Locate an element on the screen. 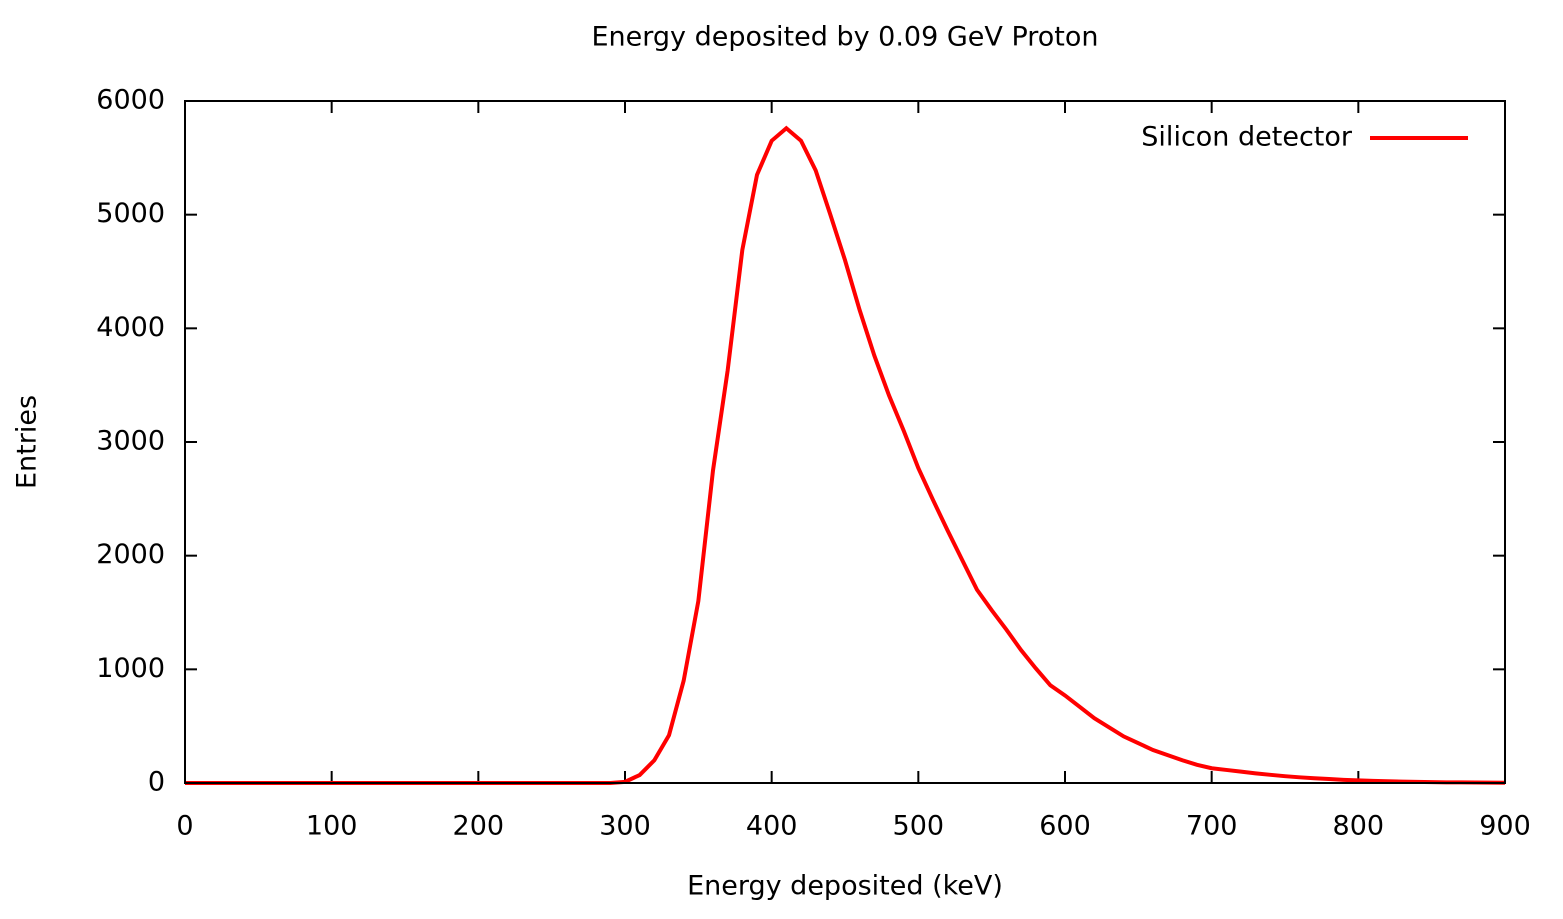 This screenshot has height=919, width=1563. x-tick-label: 900 is located at coordinates (1505, 826).